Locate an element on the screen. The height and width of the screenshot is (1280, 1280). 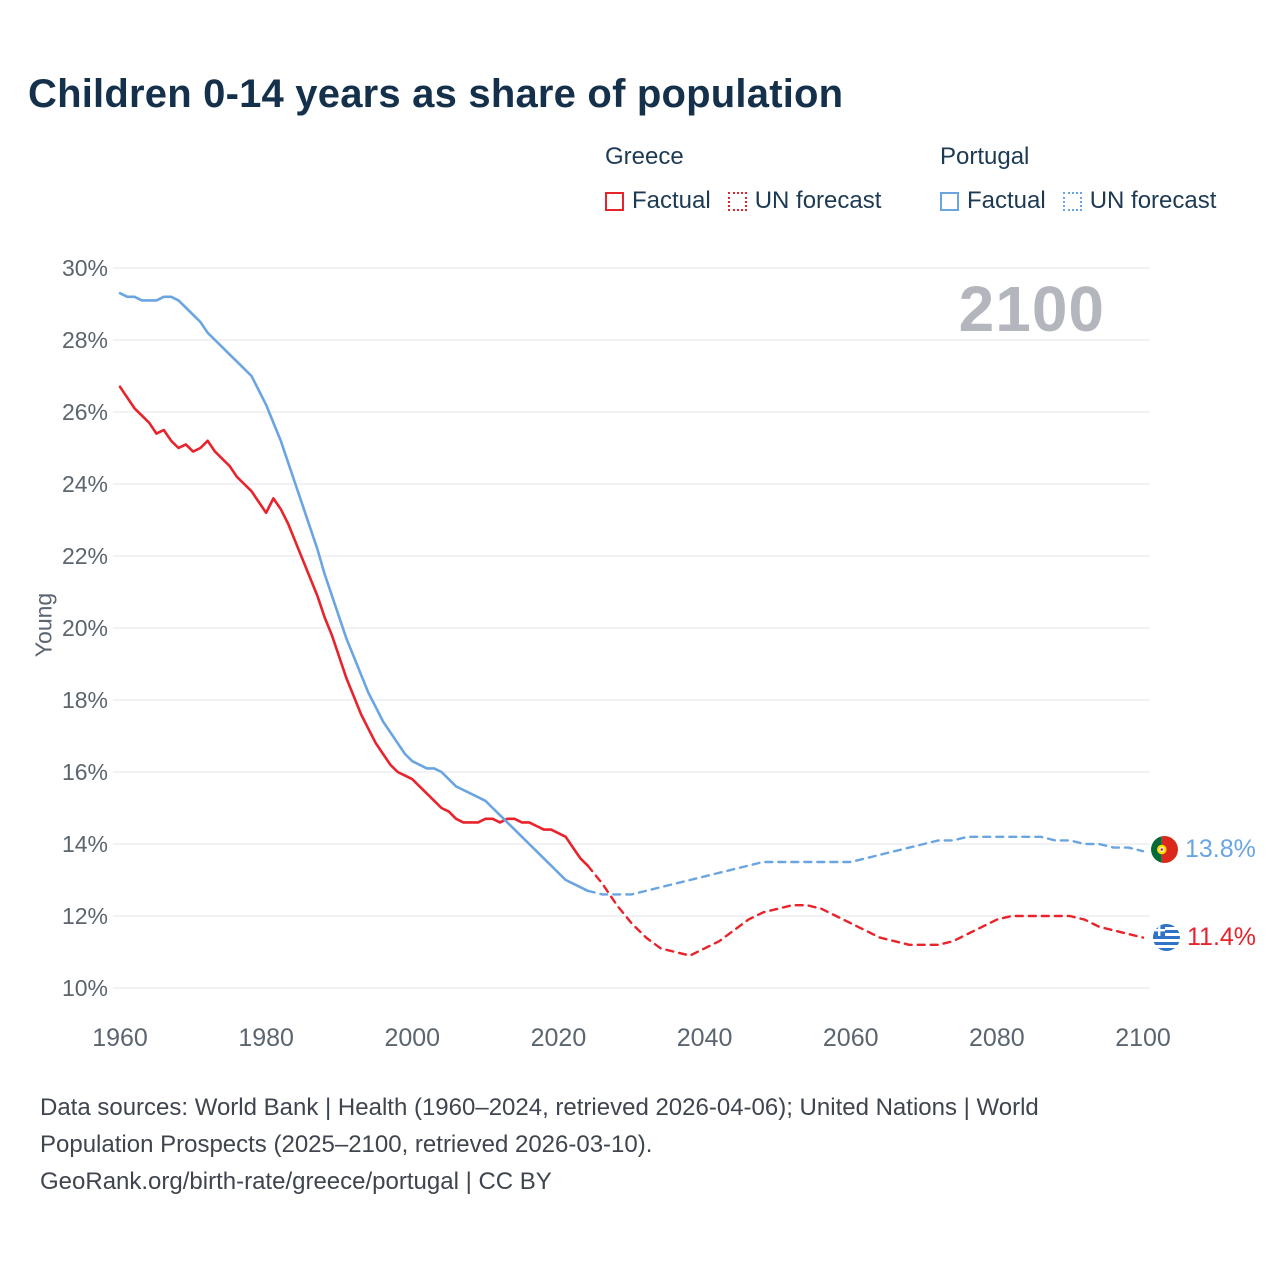
series-greece-un-forecast is located at coordinates (865, 910).